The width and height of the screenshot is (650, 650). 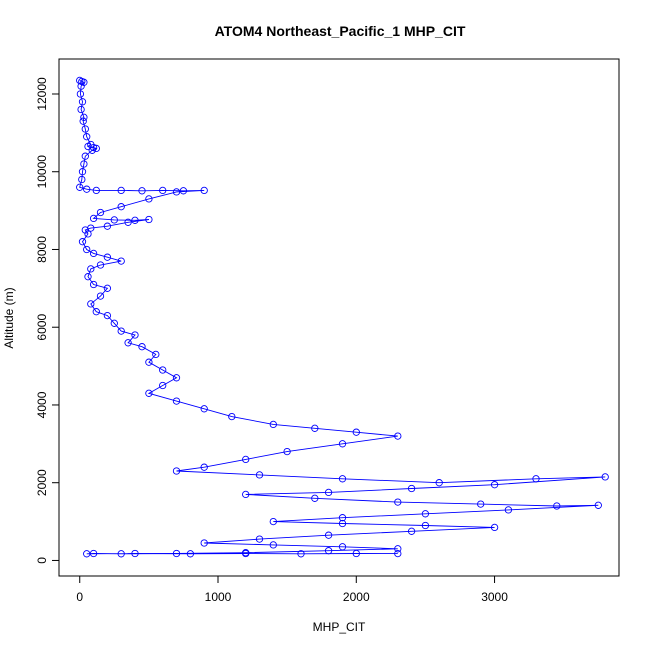 What do you see at coordinates (42, 482) in the screenshot?
I see `y-tick-label: 2000` at bounding box center [42, 482].